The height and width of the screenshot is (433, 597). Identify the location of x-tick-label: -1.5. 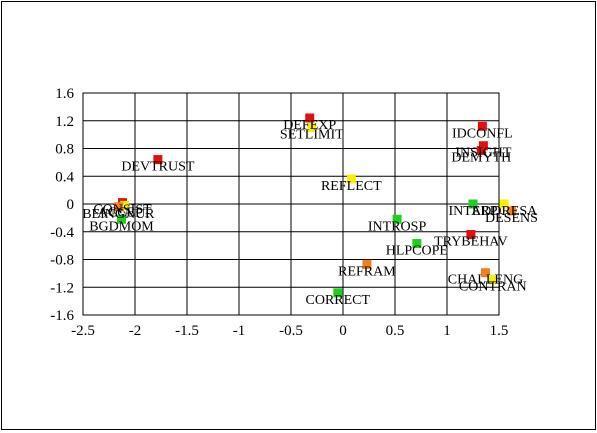
(187, 331).